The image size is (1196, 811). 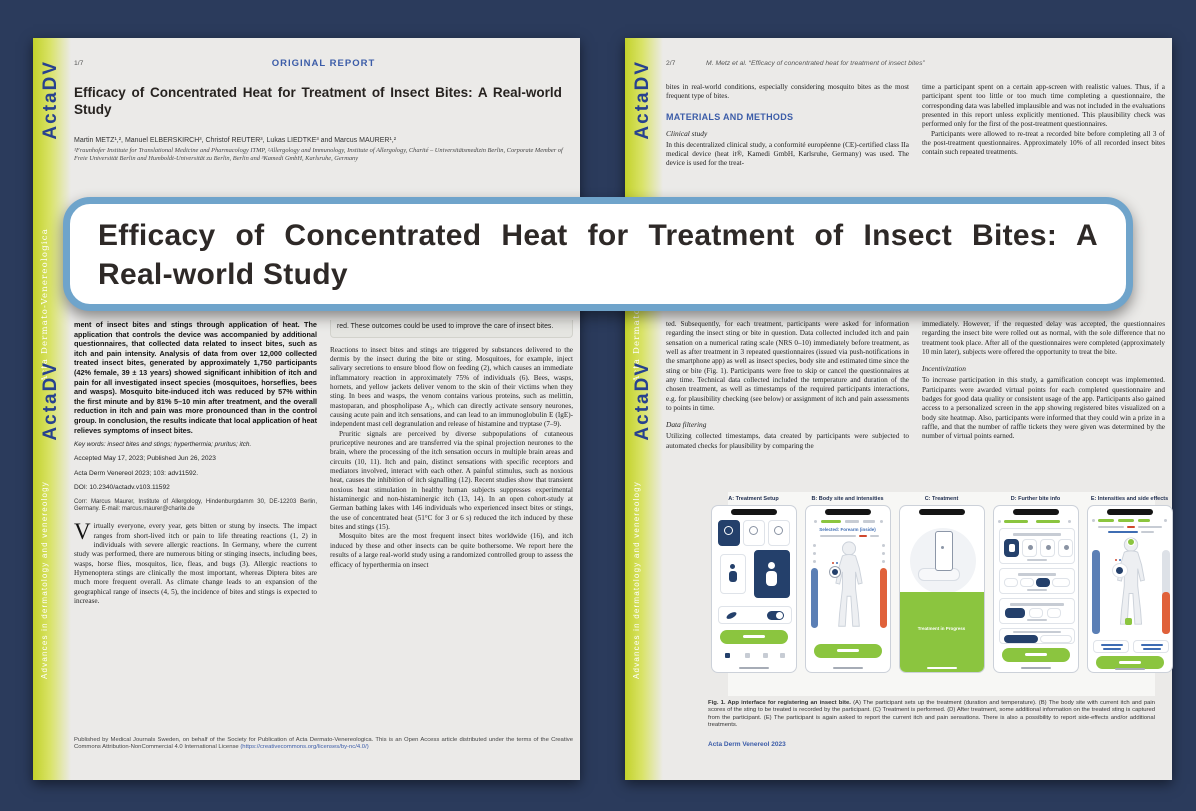 What do you see at coordinates (837, 536) in the screenshot?
I see `instruction-text-blur` at bounding box center [837, 536].